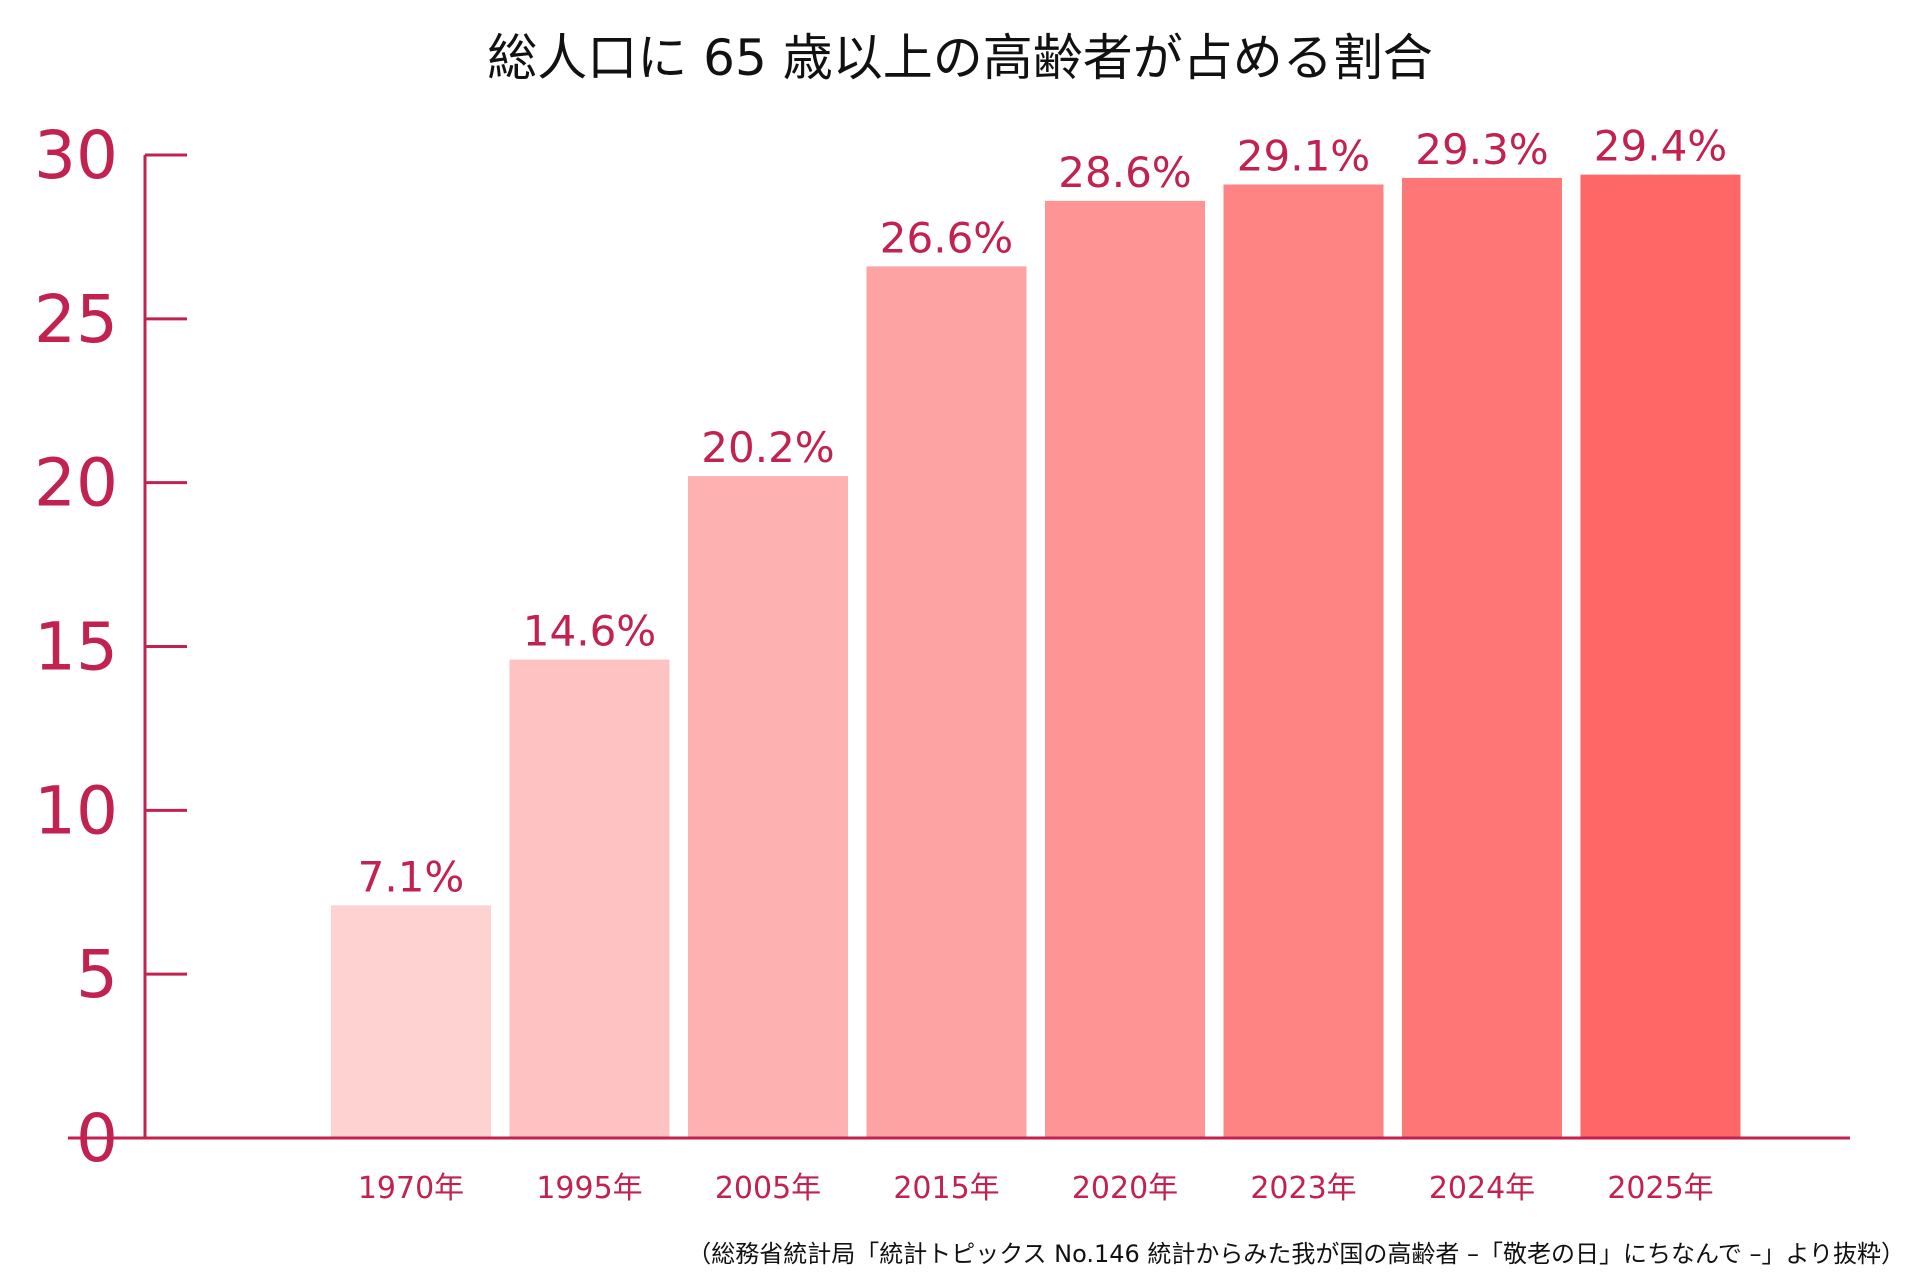  I want to click on data-label: 29.1%, so click(1303, 155).